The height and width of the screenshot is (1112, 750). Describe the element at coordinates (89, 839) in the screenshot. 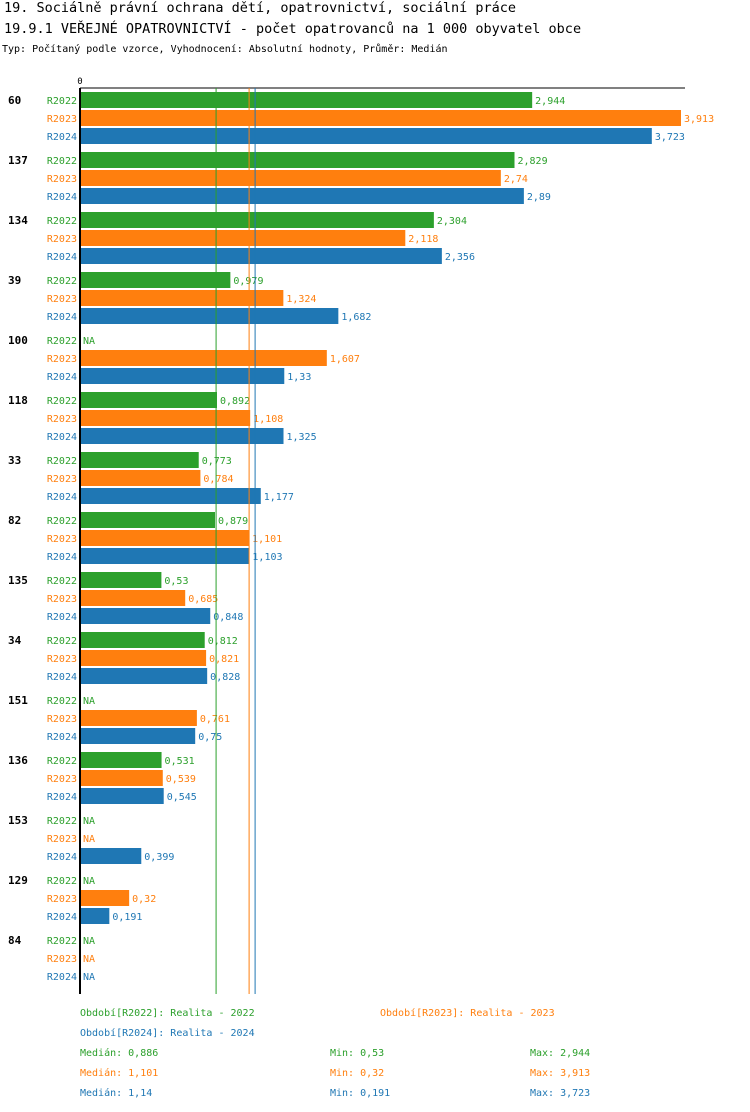

I see `value-label-153-r2023: NA` at that location.